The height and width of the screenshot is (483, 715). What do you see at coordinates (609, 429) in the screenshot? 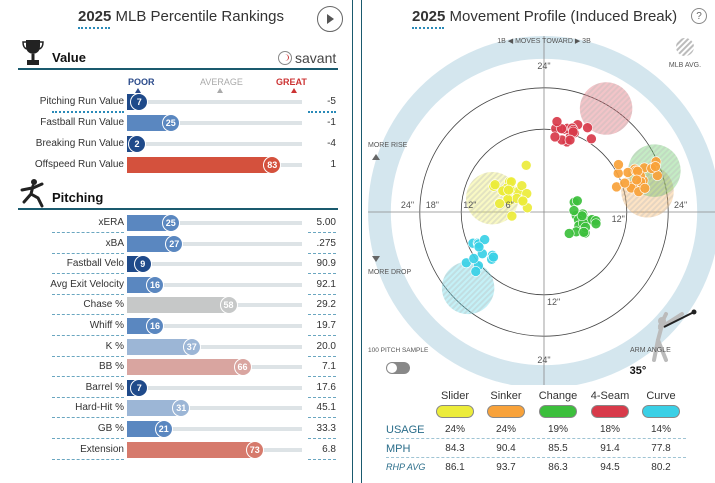
I see `usage-cell: 18%` at bounding box center [609, 429].